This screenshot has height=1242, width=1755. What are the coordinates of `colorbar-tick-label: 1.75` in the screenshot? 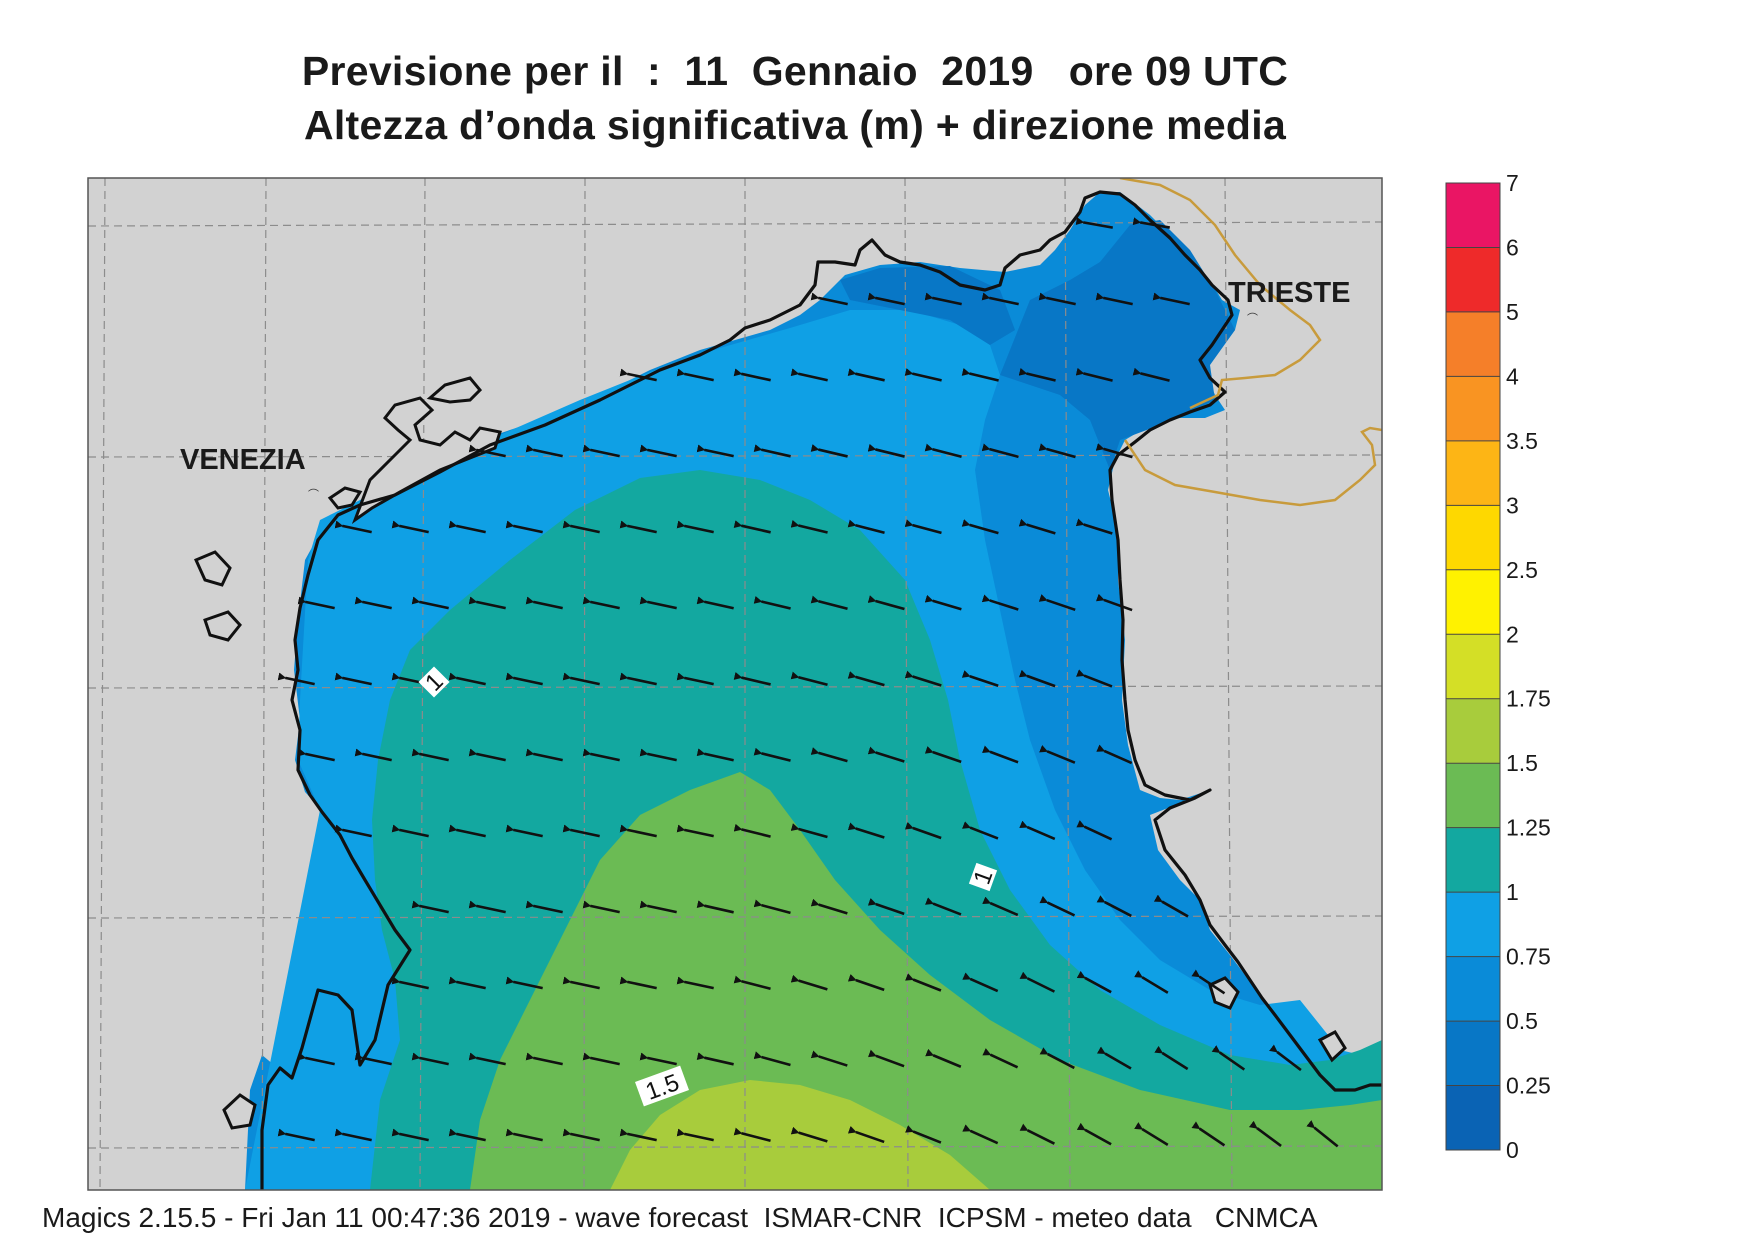 It's located at (1528, 699).